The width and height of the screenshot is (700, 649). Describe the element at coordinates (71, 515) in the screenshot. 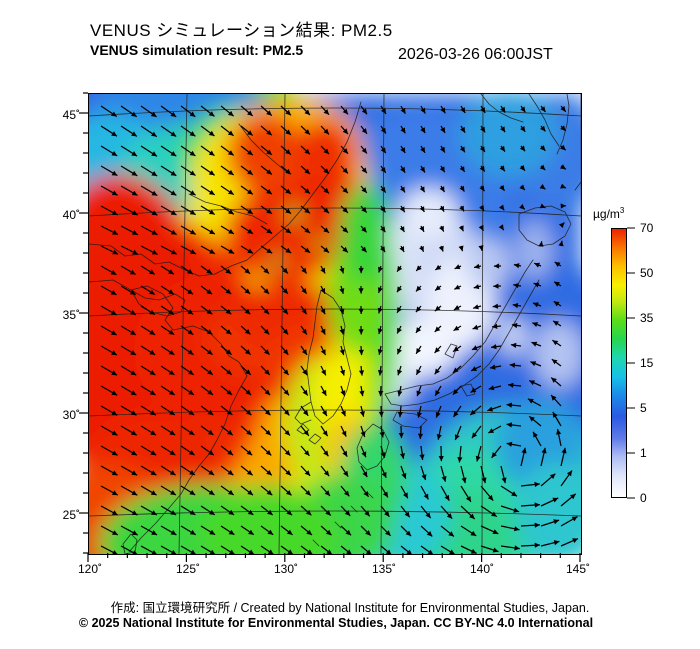

I see `ytick-label-25: 25˚` at that location.